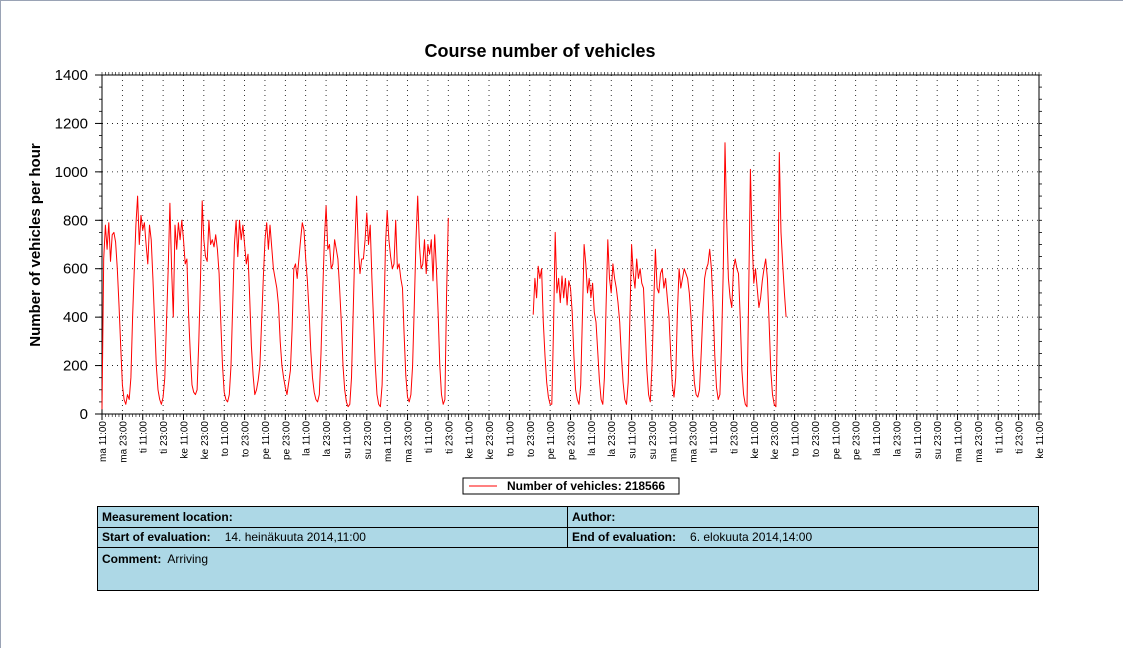  I want to click on y-tick-label: 600, so click(75, 269).